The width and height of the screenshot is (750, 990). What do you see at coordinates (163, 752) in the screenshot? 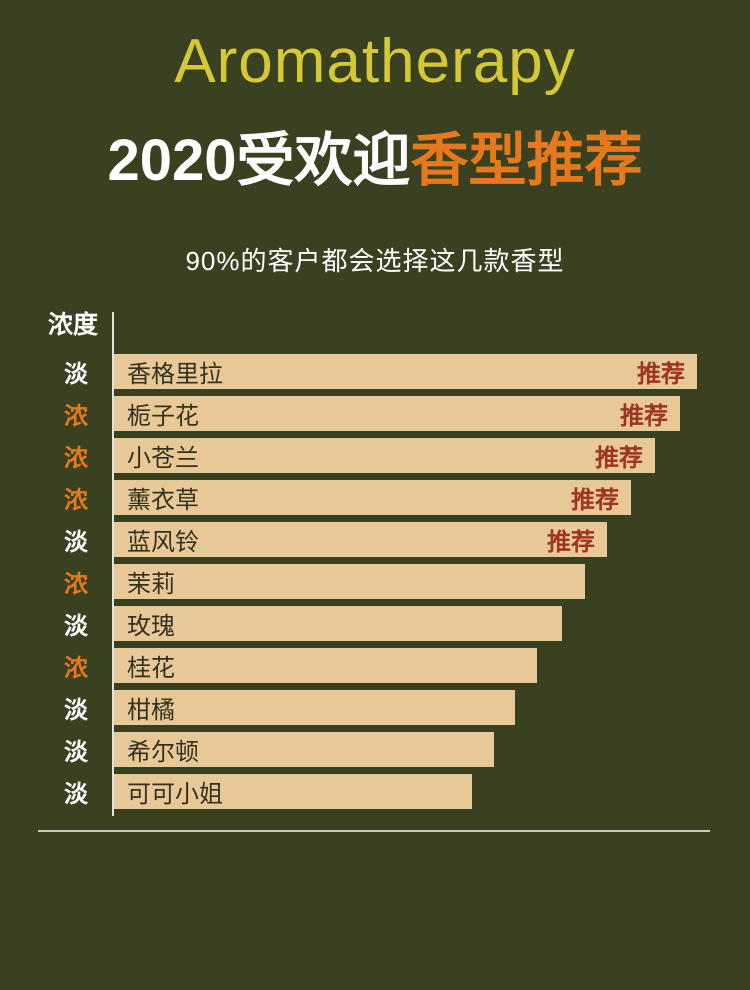
I see `bar-label: 希尔顿` at bounding box center [163, 752].